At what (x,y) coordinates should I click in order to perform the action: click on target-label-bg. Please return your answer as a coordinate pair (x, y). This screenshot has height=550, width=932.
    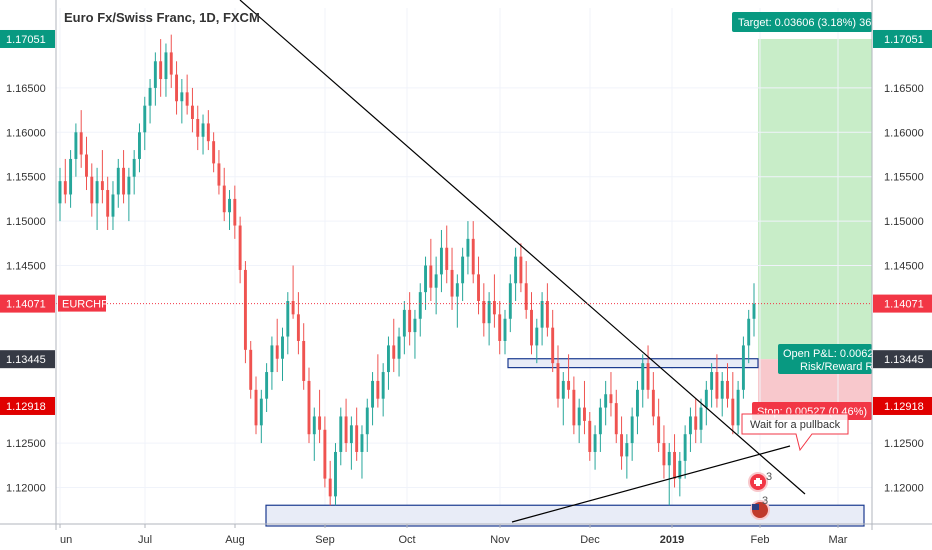
    Looking at the image, I should click on (802, 22).